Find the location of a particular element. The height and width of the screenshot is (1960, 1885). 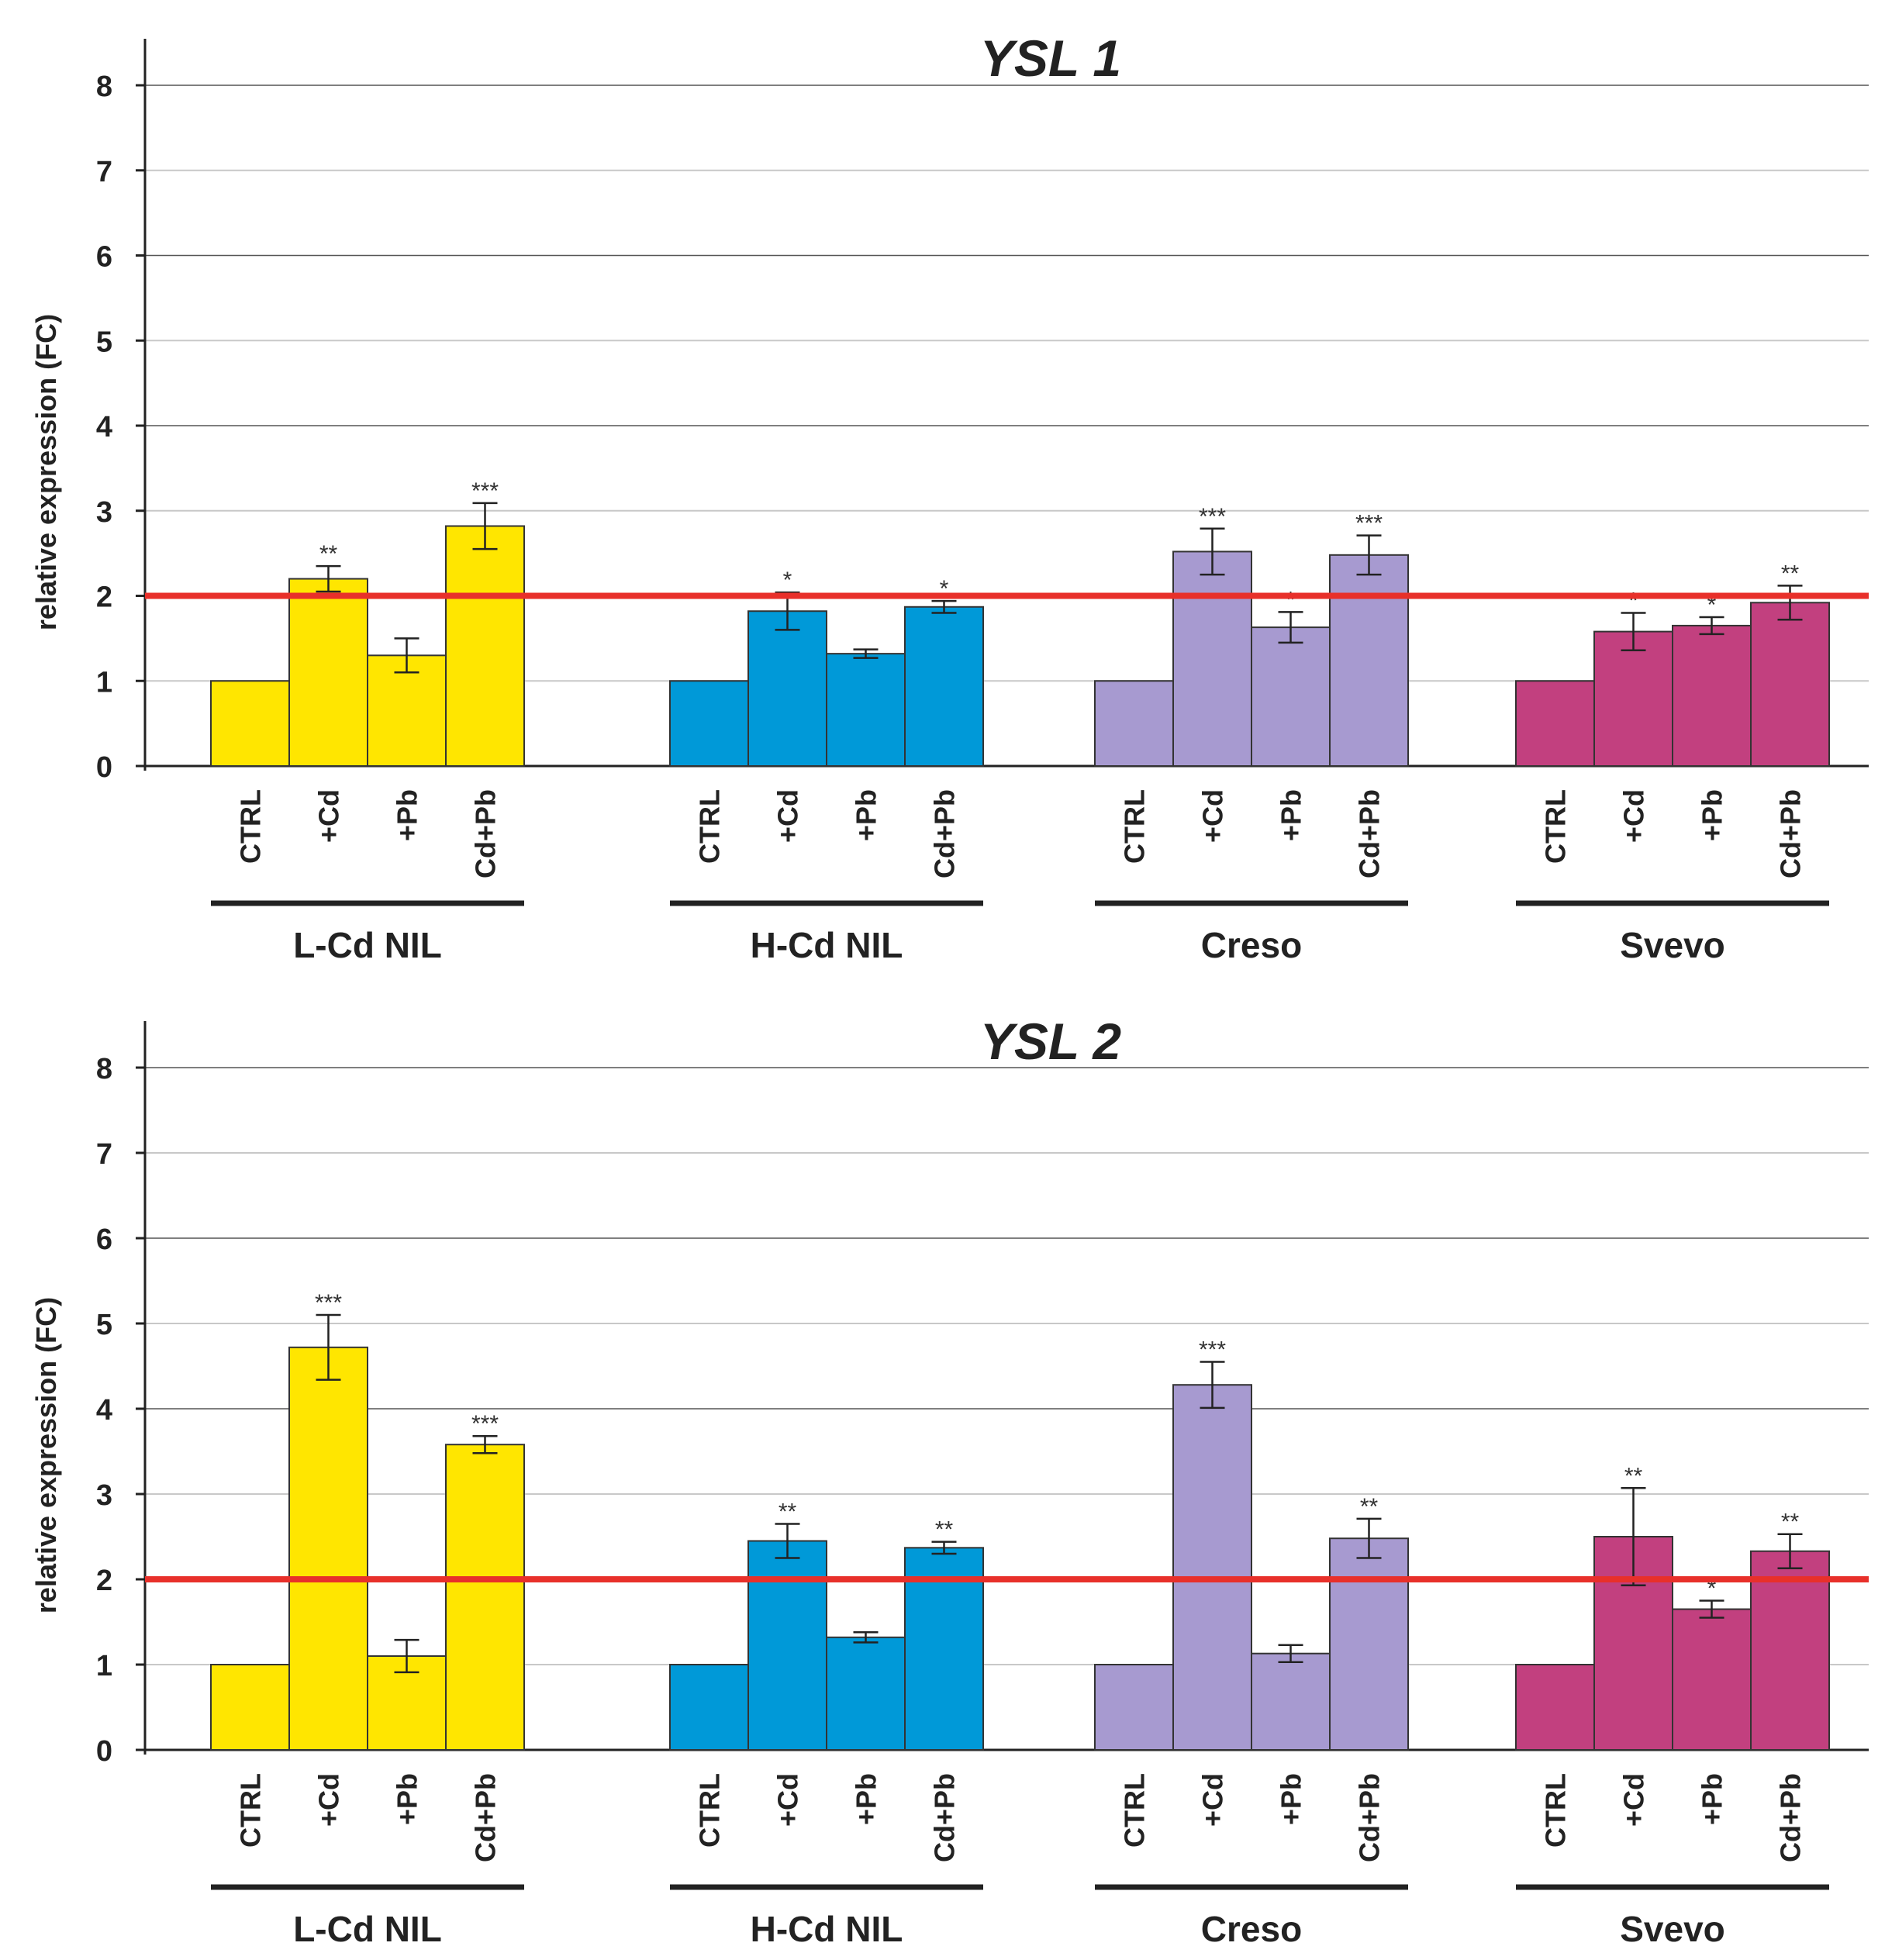

chart-title: YSL 1 is located at coordinates (1050, 58).